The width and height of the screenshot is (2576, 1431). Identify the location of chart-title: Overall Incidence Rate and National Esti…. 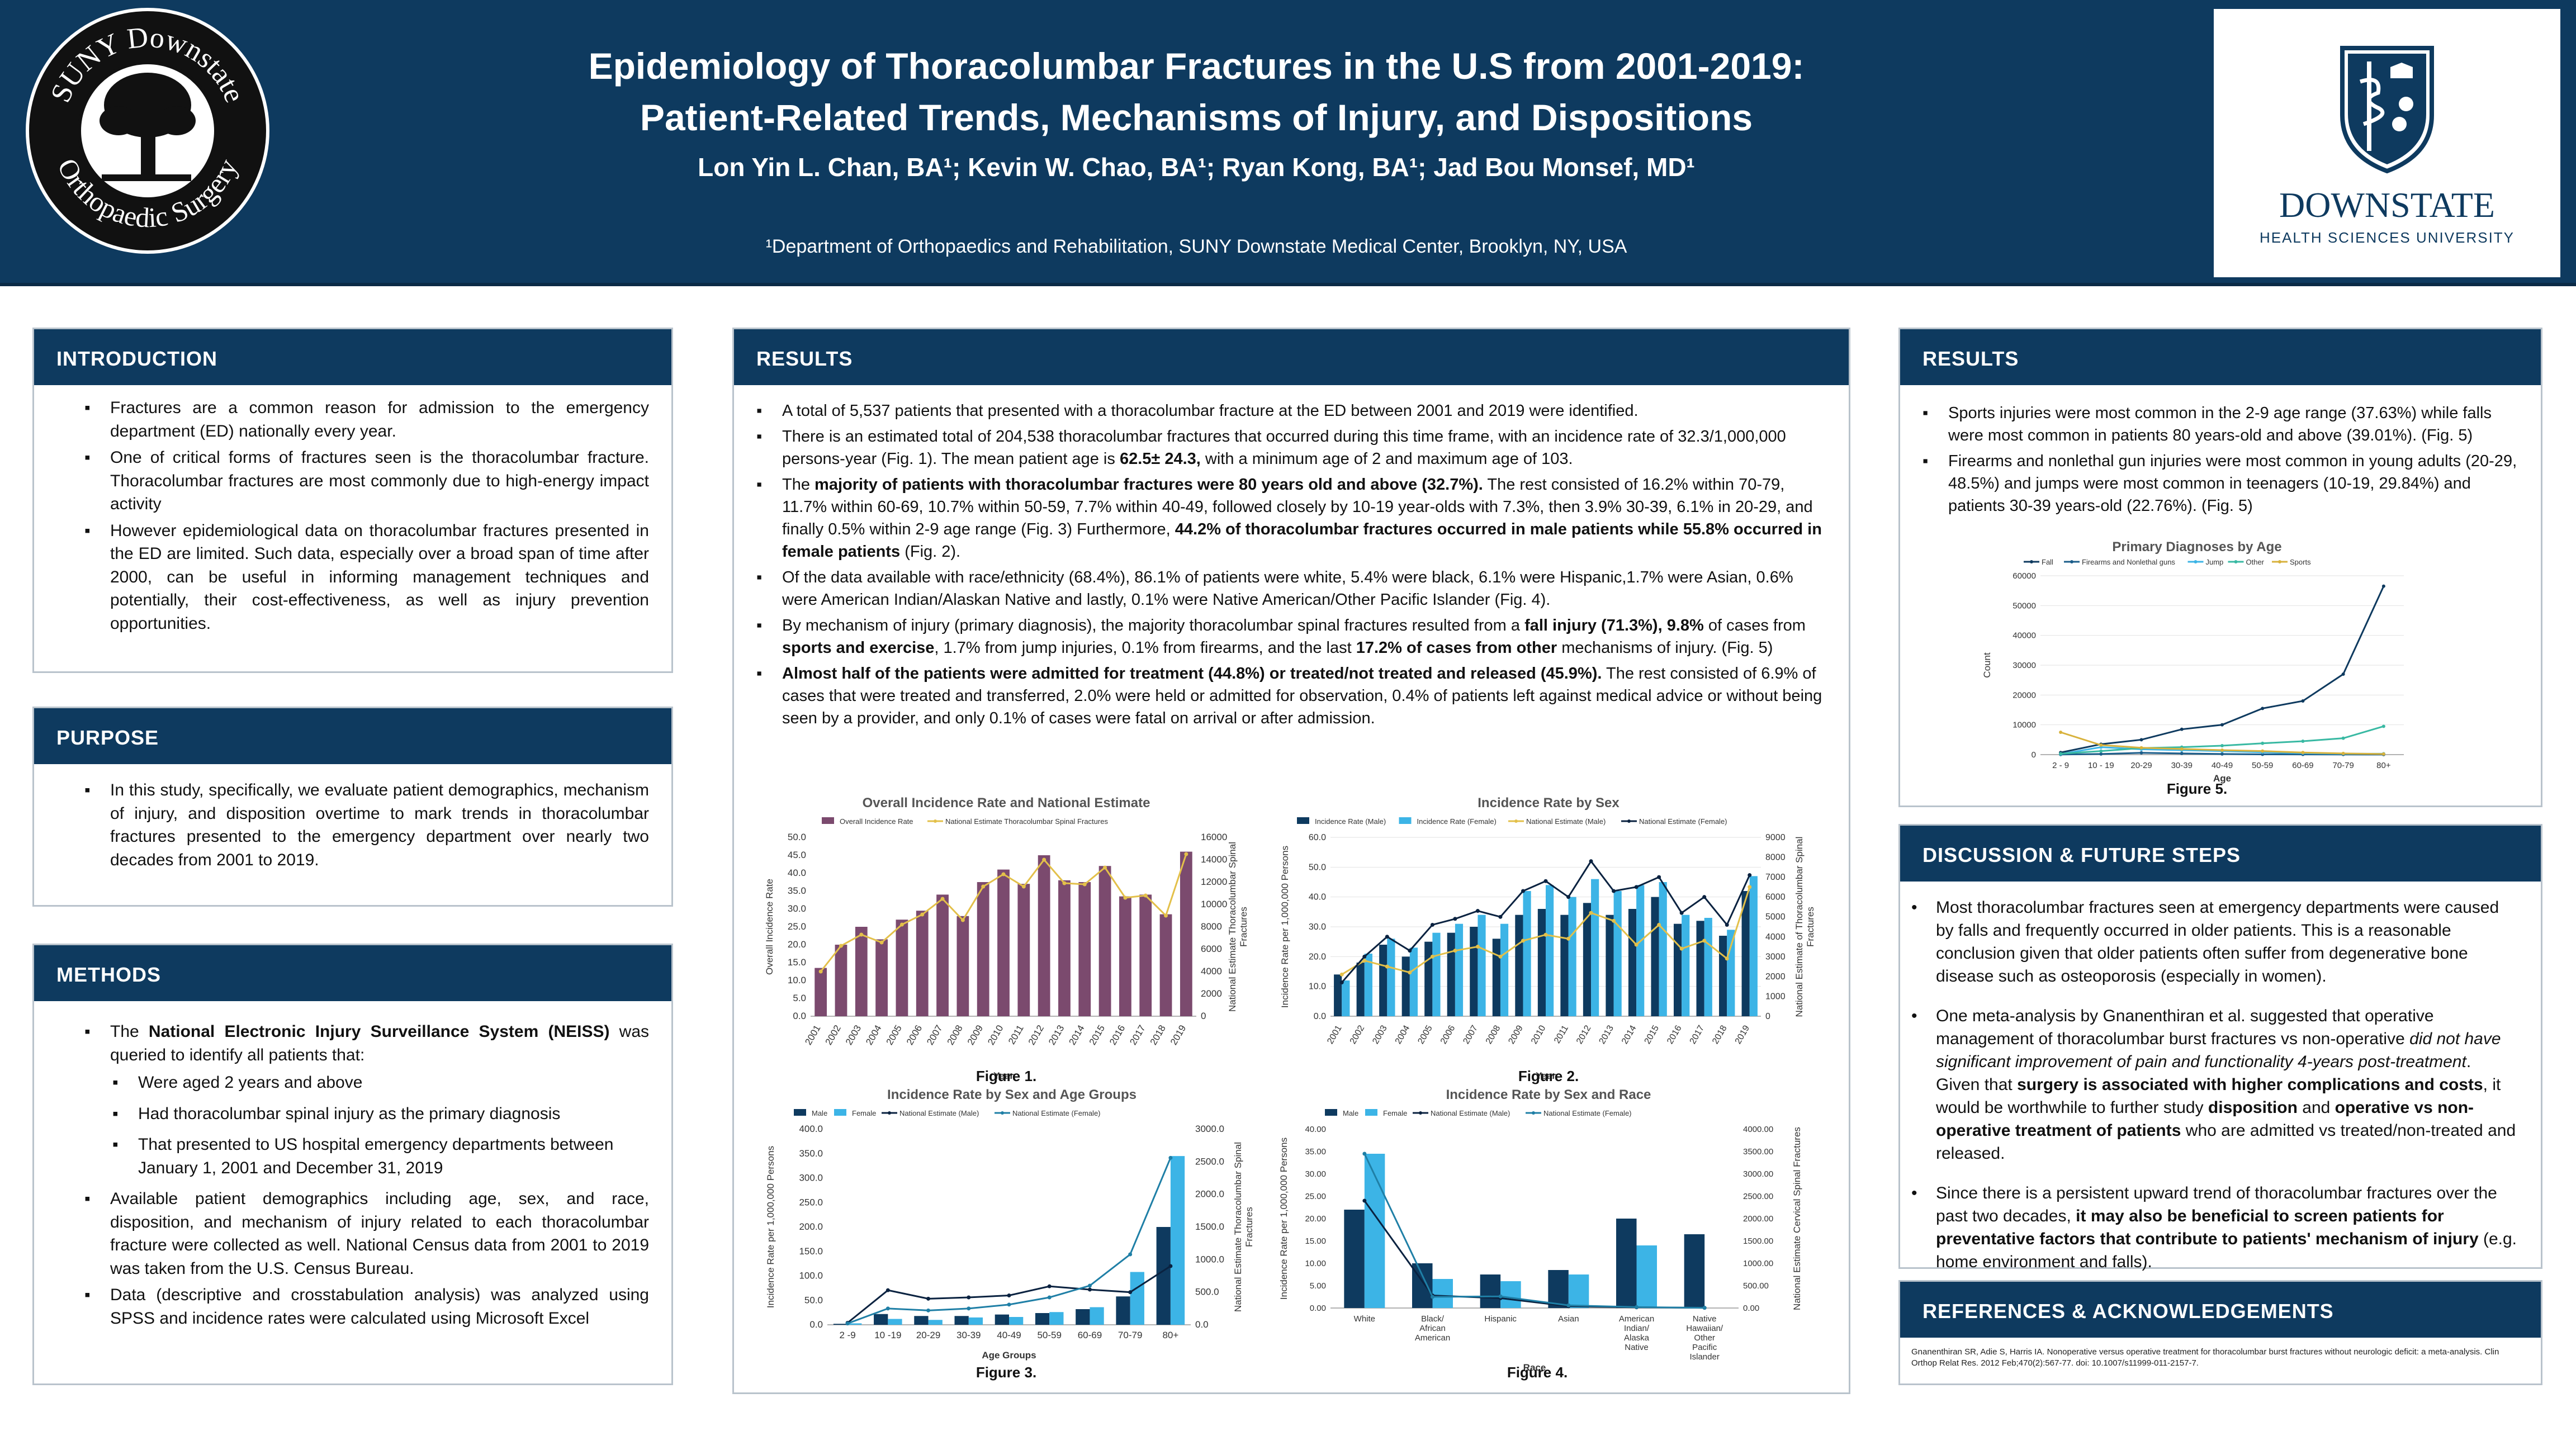
(1006, 803).